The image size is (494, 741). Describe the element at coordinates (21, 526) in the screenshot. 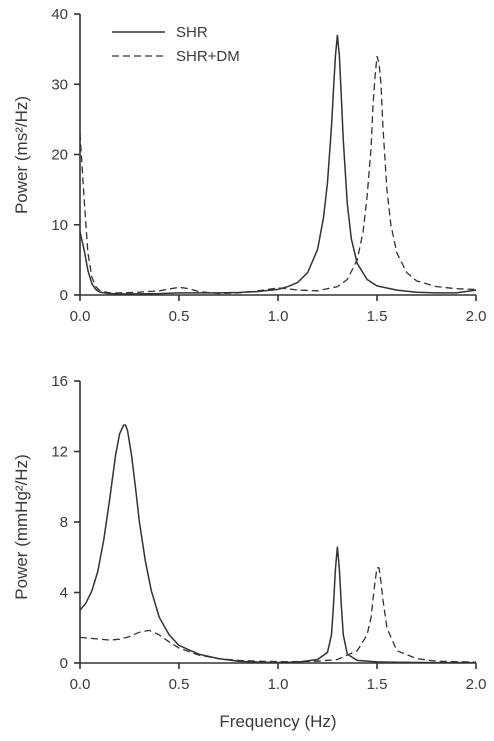

I see `y-axis-title: Power (mmHg²/Hz)` at that location.